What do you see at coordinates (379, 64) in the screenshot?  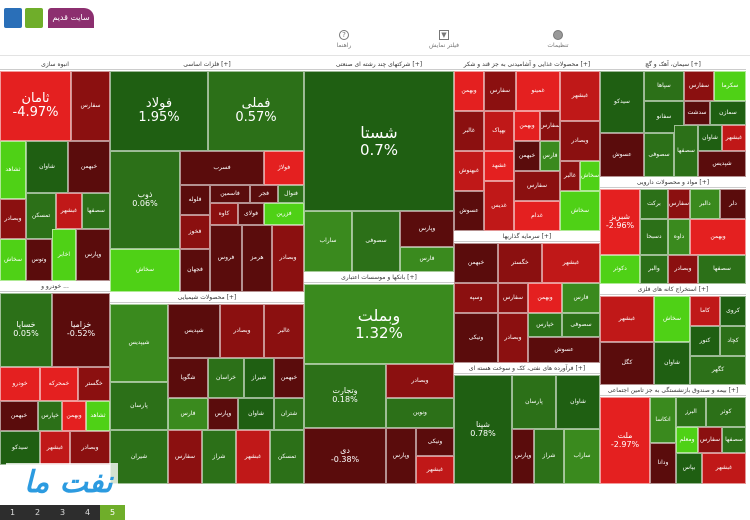 I see `sector-title: شرکتهای چند رشته ای صنعتی [+]` at bounding box center [379, 64].